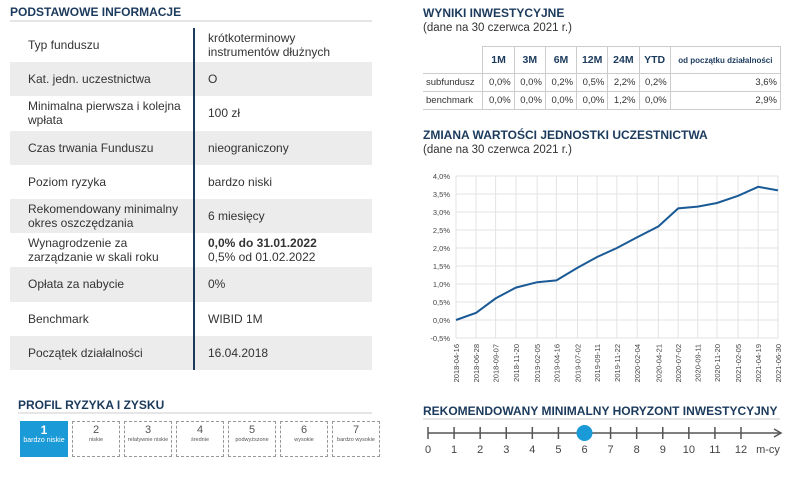 This screenshot has height=478, width=800. I want to click on info-value-line: 0,5% od 01.02.2022, so click(262, 257).